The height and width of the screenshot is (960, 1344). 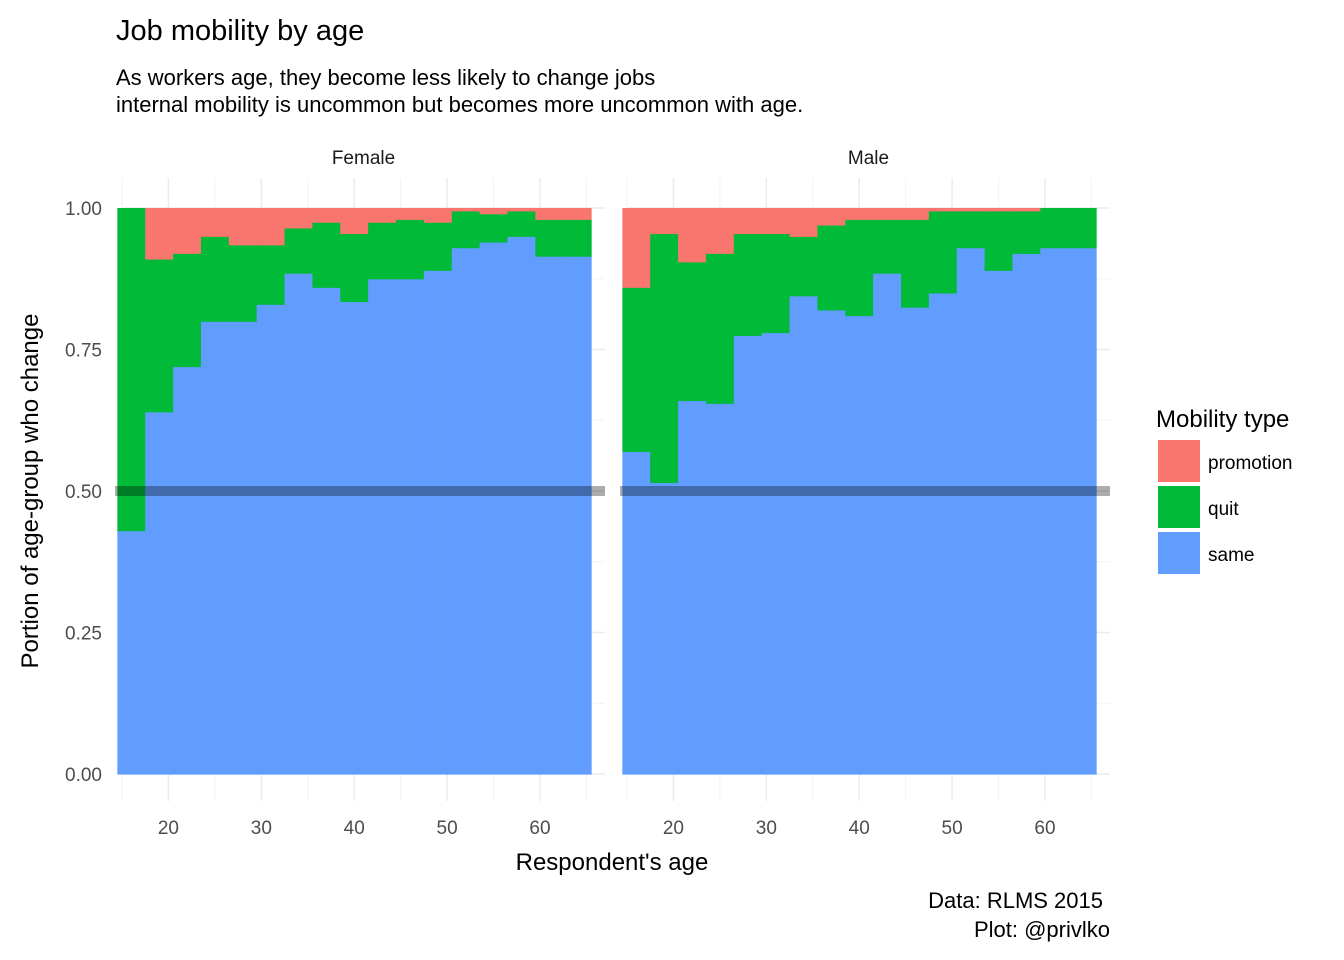 What do you see at coordinates (1179, 461) in the screenshot?
I see `legend-key-promotion` at bounding box center [1179, 461].